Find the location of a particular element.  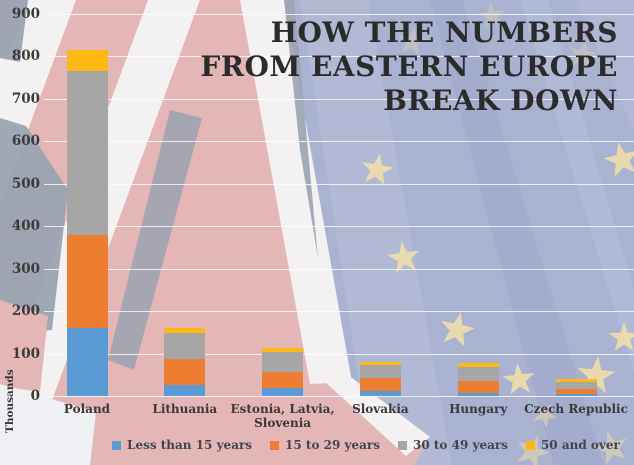

x-category-label: Czech Republic is located at coordinates (576, 409).